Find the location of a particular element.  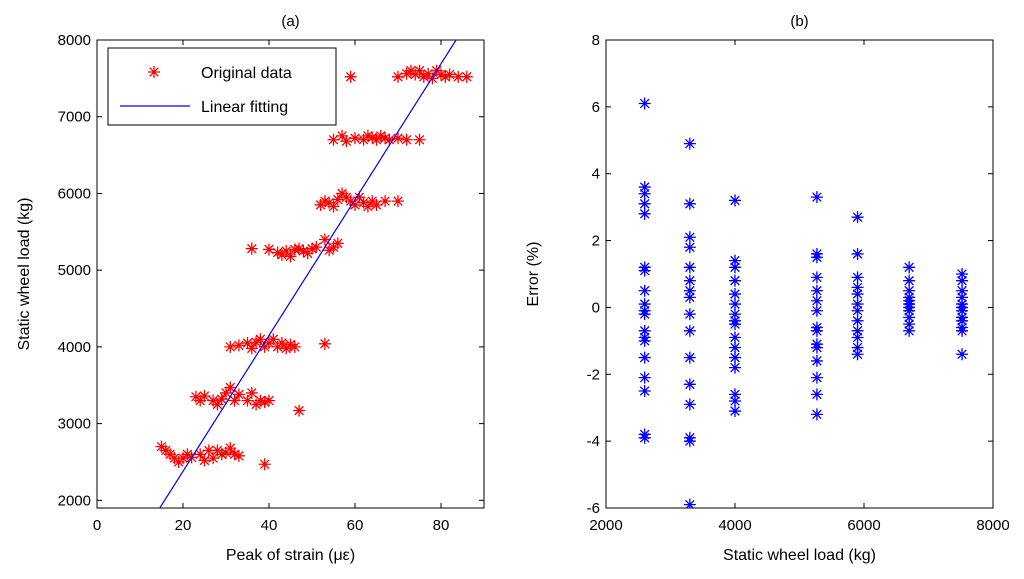

y-tick-label: 6 is located at coordinates (596, 107).